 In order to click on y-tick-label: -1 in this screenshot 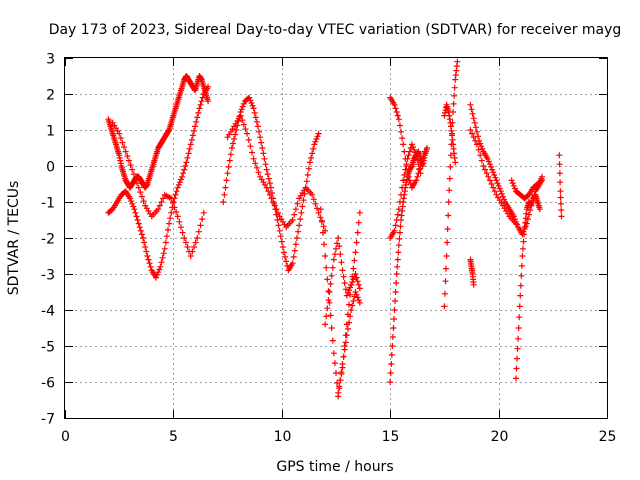, I will do `click(48, 204)`.